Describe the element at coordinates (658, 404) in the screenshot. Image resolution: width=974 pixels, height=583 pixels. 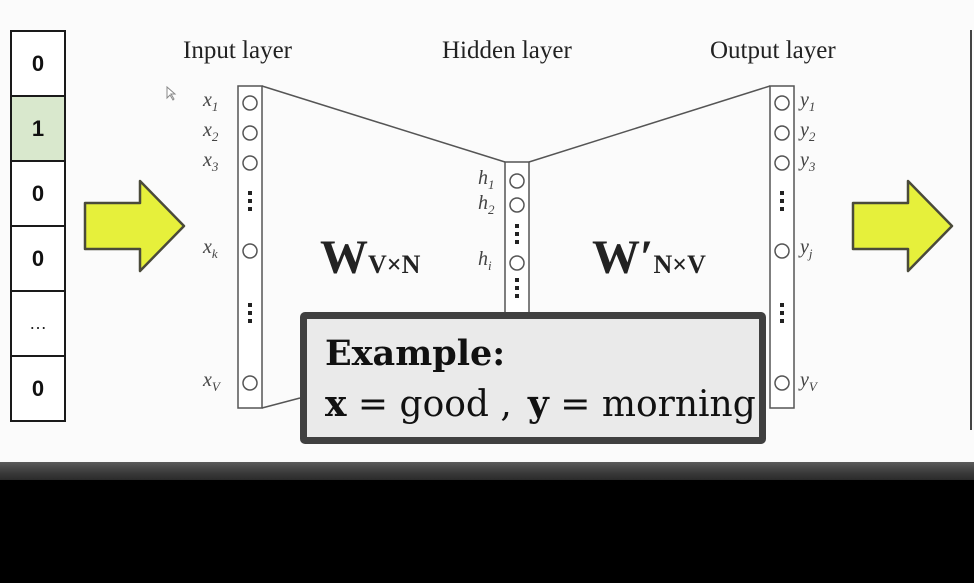
I see `example-y-value: = morning` at that location.